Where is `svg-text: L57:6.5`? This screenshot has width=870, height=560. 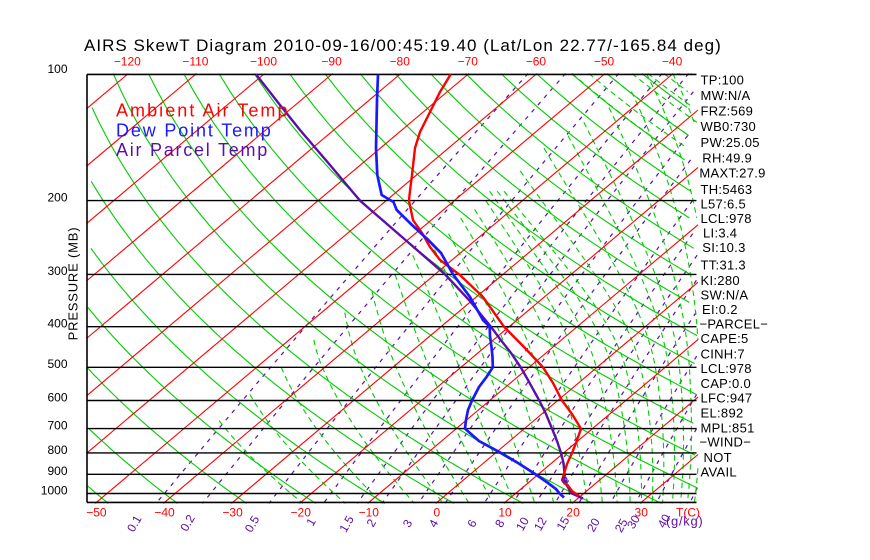 svg-text: L57:6.5 is located at coordinates (723, 203).